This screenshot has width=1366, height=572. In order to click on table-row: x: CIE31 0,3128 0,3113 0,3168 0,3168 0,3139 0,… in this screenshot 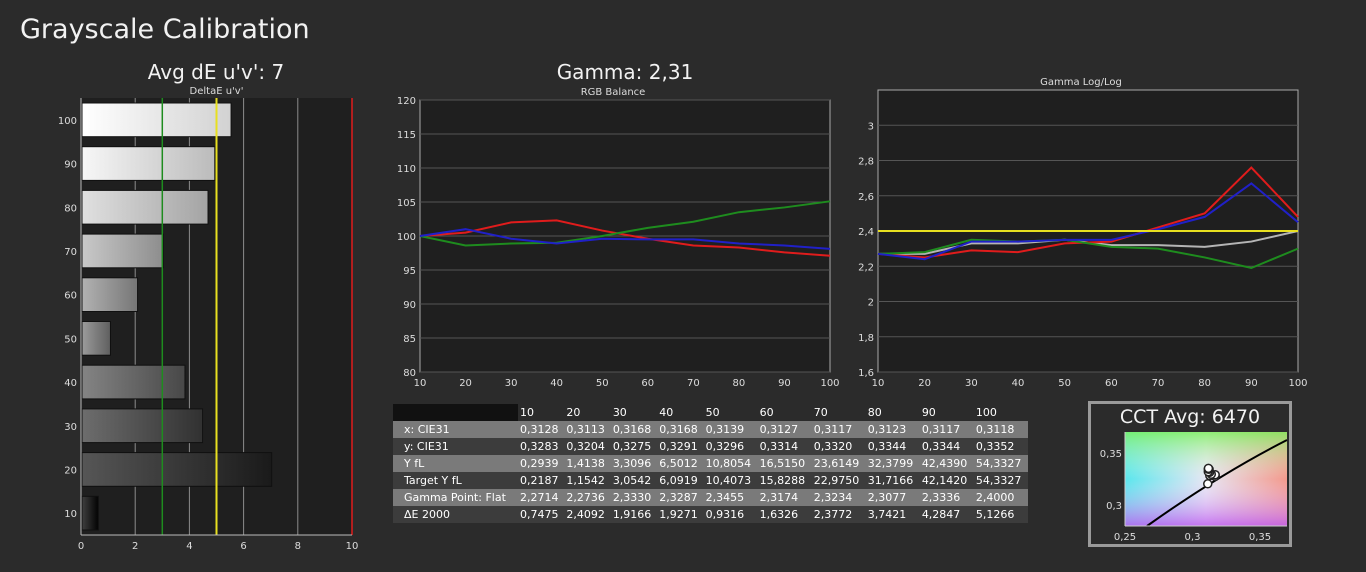, I will do `click(710, 429)`.